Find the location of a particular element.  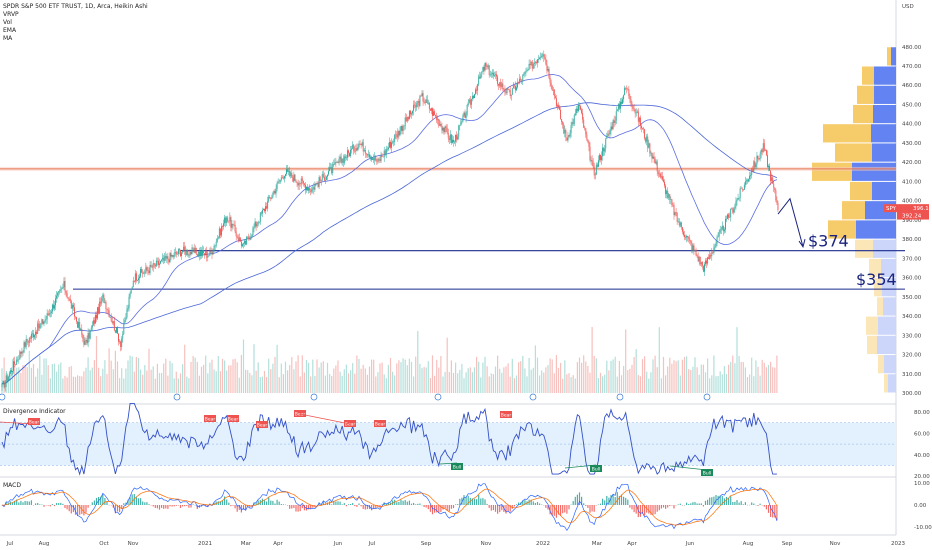

price-axis-unit: USD is located at coordinates (908, 7).